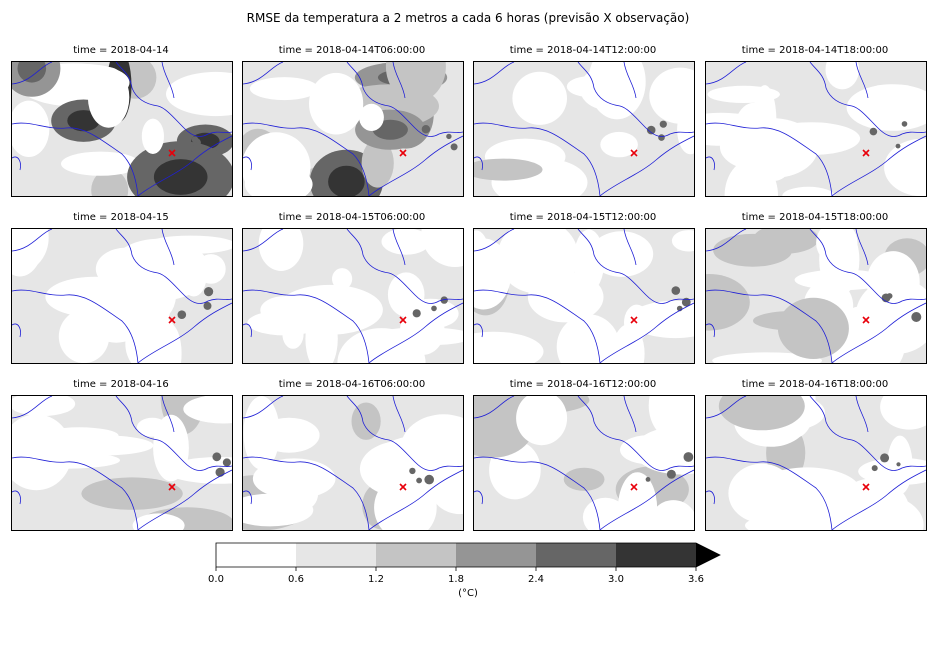 Image resolution: width=936 pixels, height=648 pixels. I want to click on panel-title: time = 2018-04-15T12:00:00, so click(583, 217).